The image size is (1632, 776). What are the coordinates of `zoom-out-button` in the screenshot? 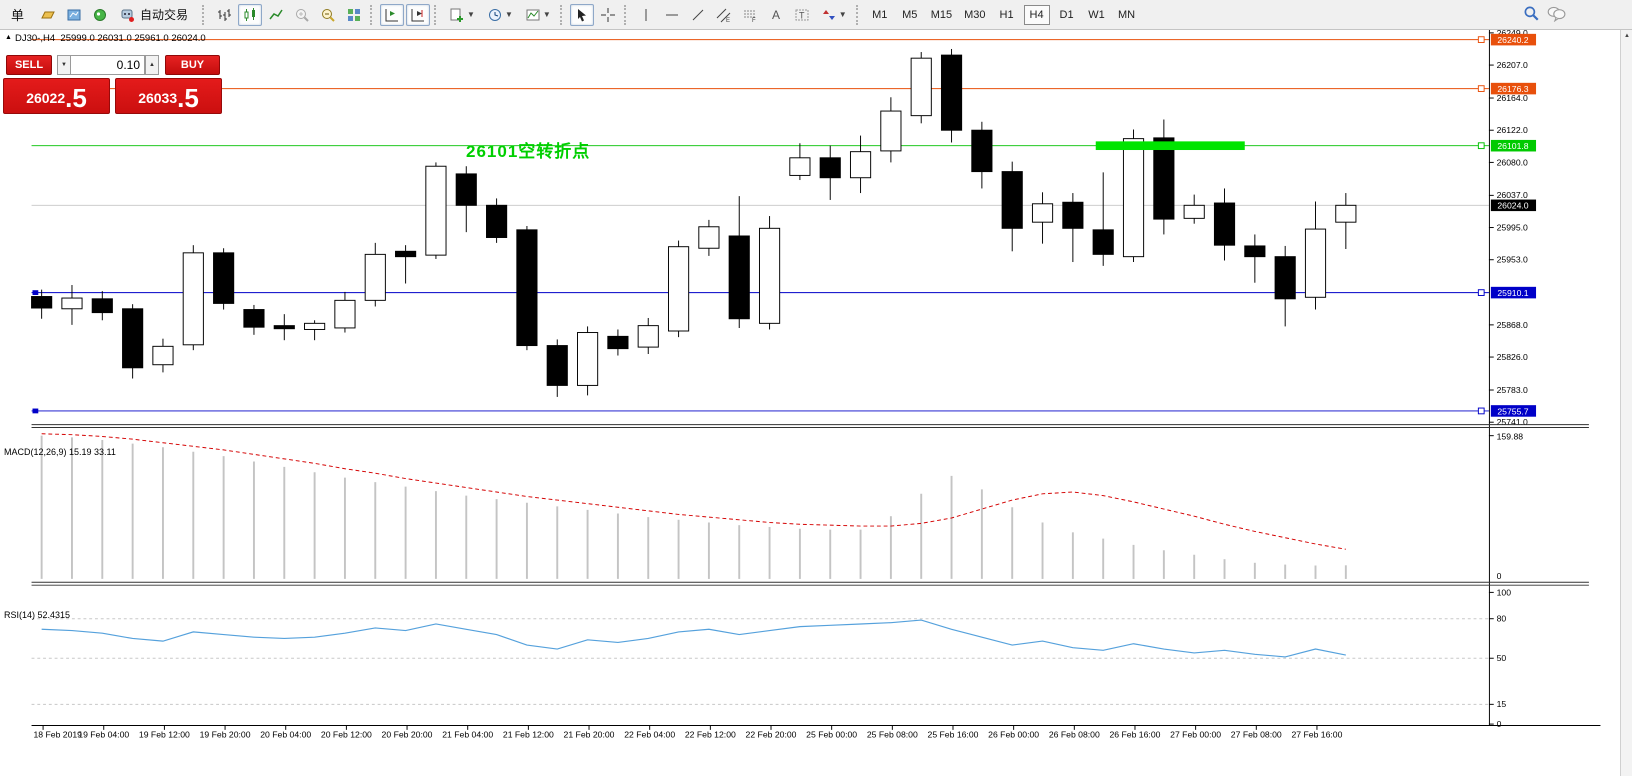 It's located at (328, 15).